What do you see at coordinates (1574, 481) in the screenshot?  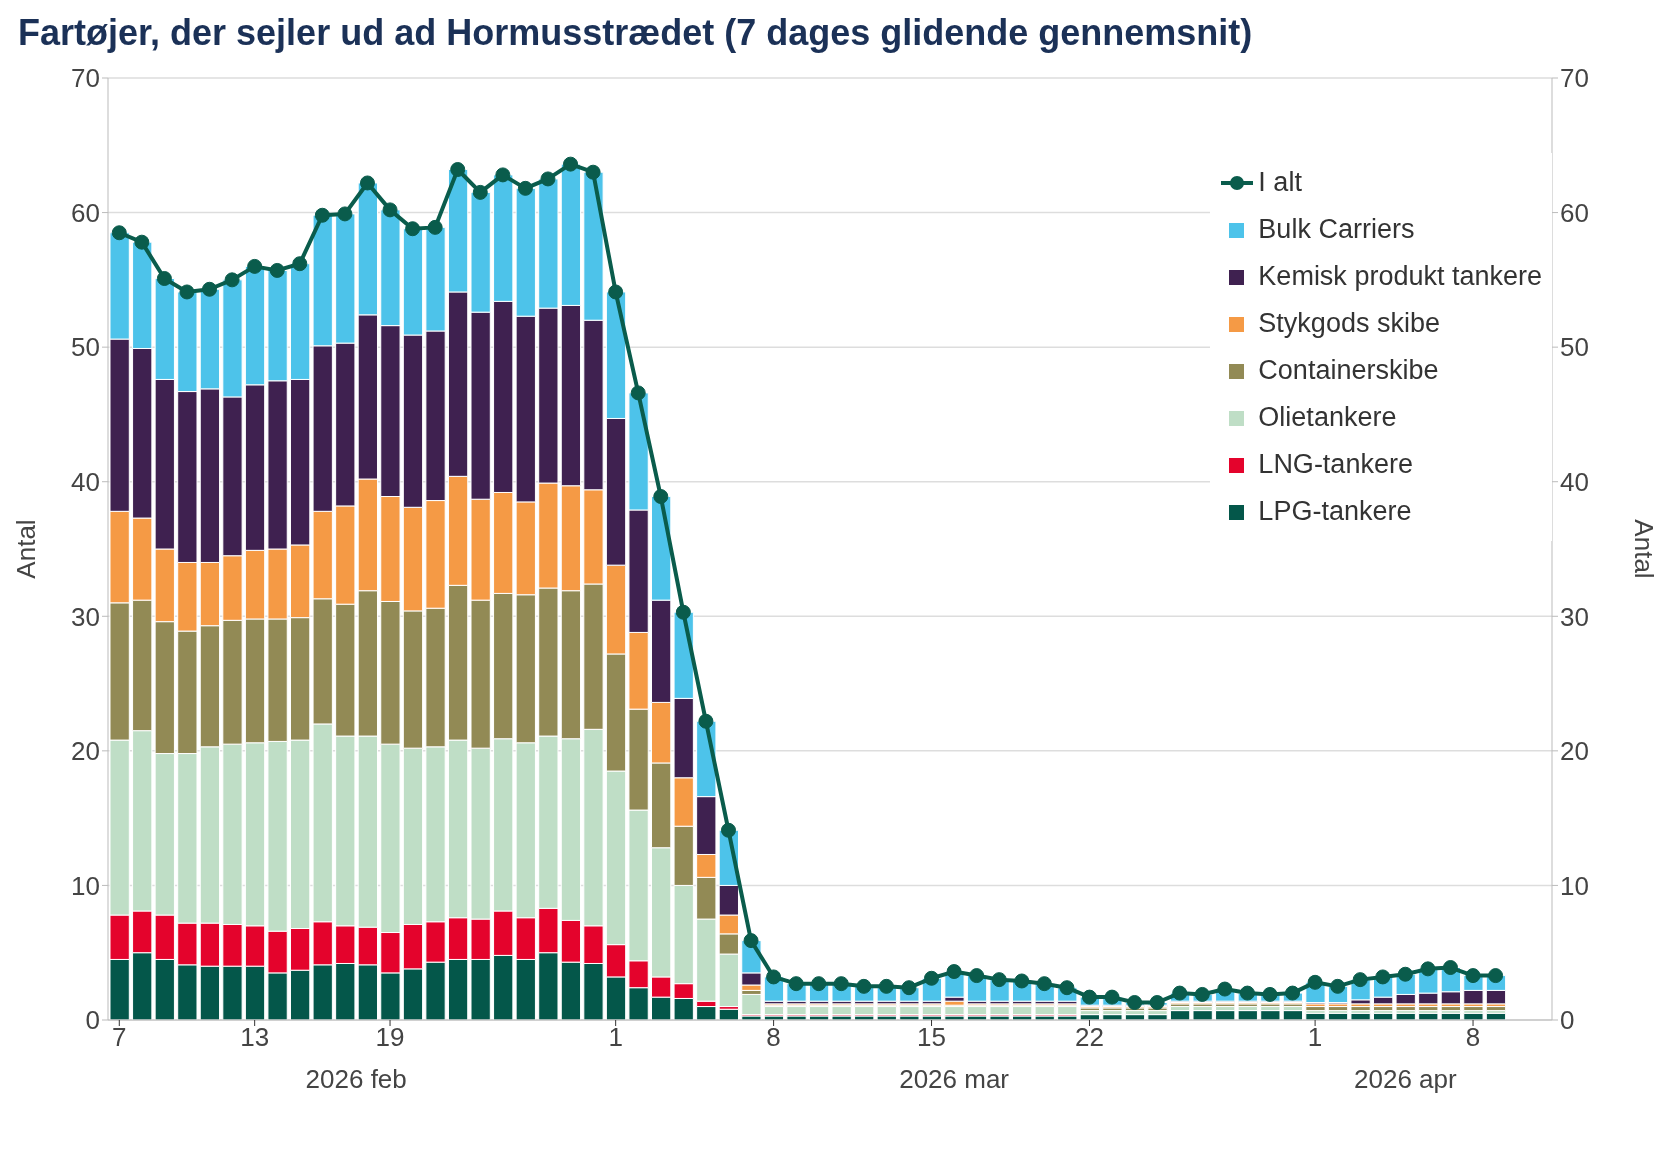 I see `y2-tick-label: 40` at bounding box center [1574, 481].